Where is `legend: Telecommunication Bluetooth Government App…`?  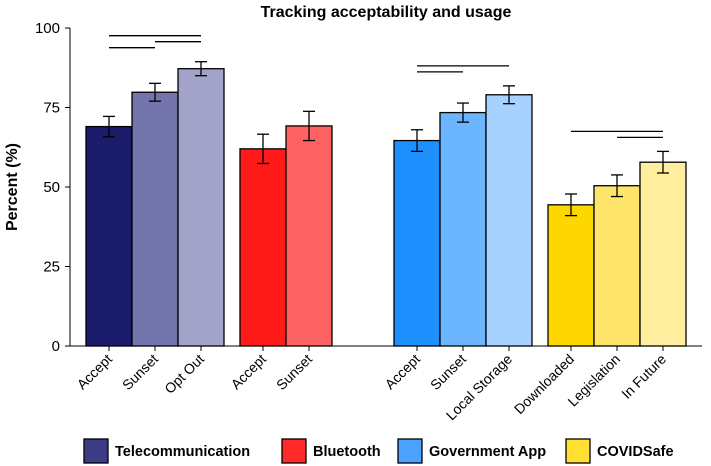 legend: Telecommunication Bluetooth Government App… is located at coordinates (378, 451).